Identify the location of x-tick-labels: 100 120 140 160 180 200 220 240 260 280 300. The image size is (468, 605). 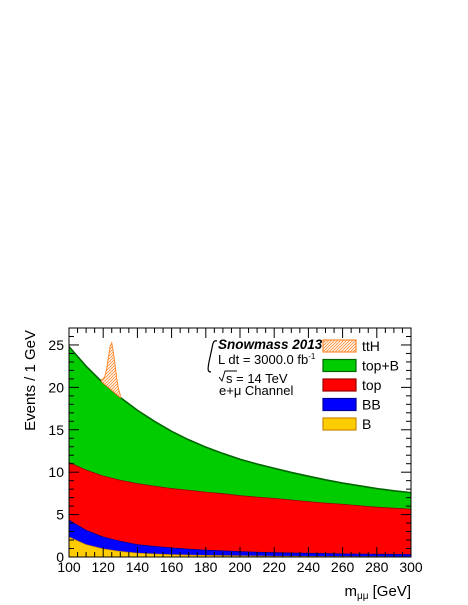
(240, 567).